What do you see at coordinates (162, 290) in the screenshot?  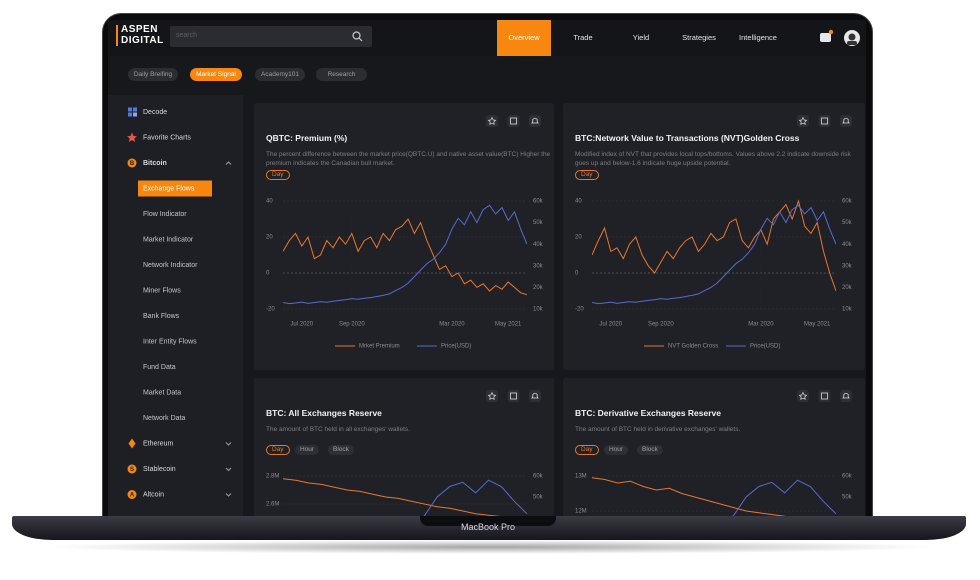 I see `sidebar-subitem: Miner Flows` at bounding box center [162, 290].